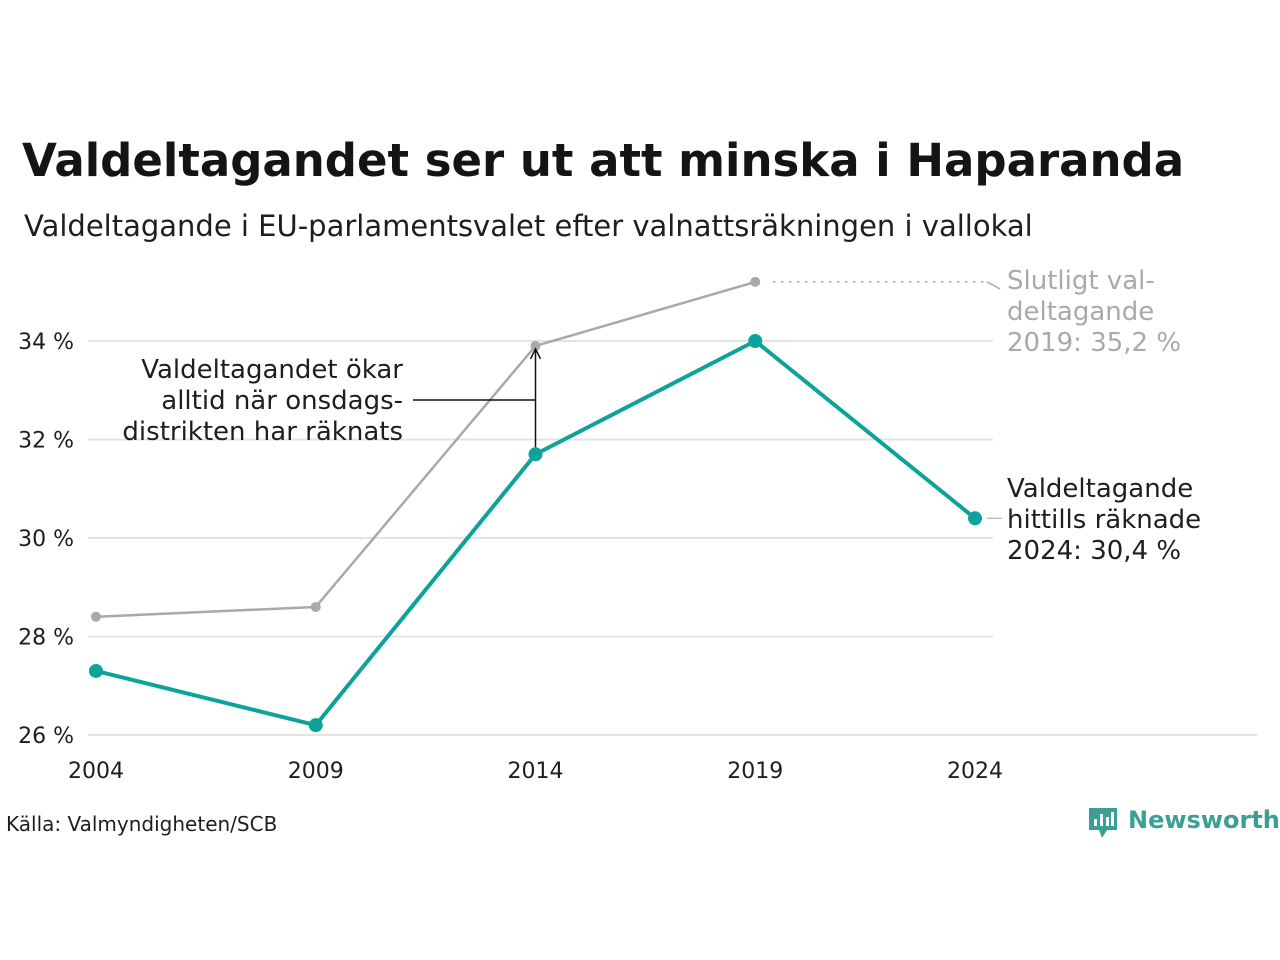 The width and height of the screenshot is (1280, 960). Describe the element at coordinates (993, 285) in the screenshot. I see `final-leader-tick` at that location.